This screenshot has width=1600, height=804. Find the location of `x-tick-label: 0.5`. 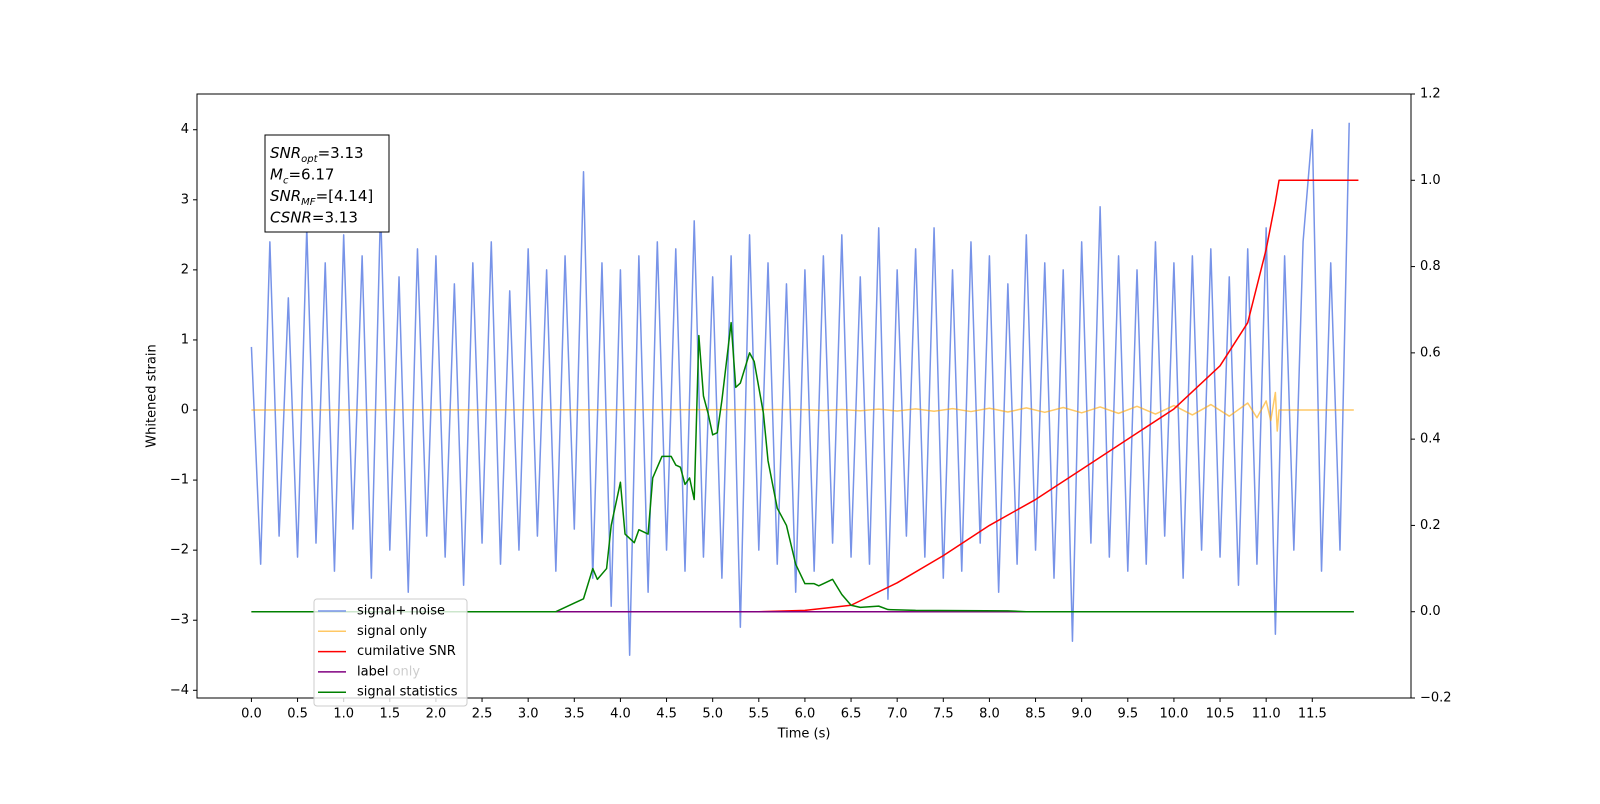

x-tick-label: 0.5 is located at coordinates (297, 714).